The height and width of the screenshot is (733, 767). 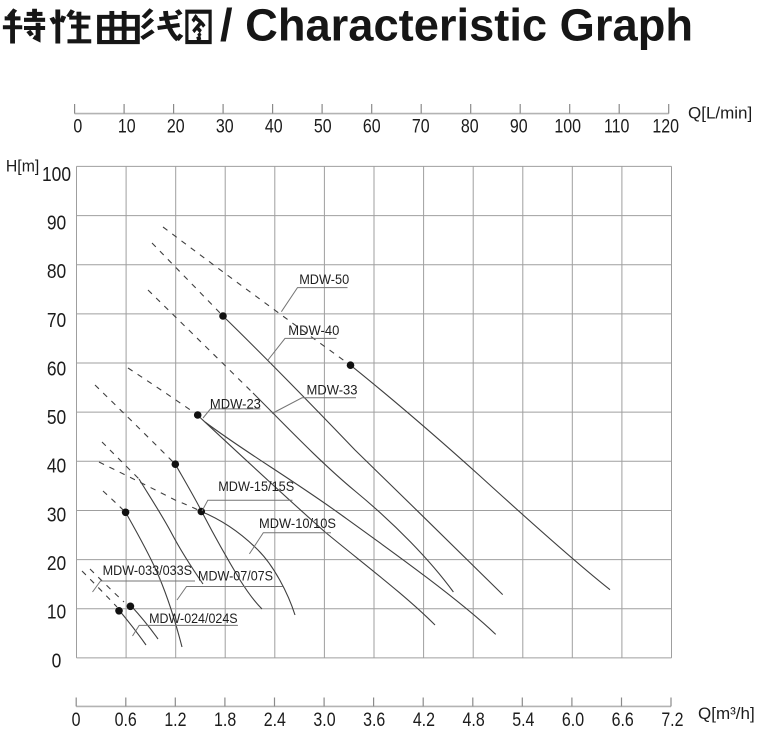 What do you see at coordinates (126, 720) in the screenshot?
I see `svg-text: 0.6` at bounding box center [126, 720].